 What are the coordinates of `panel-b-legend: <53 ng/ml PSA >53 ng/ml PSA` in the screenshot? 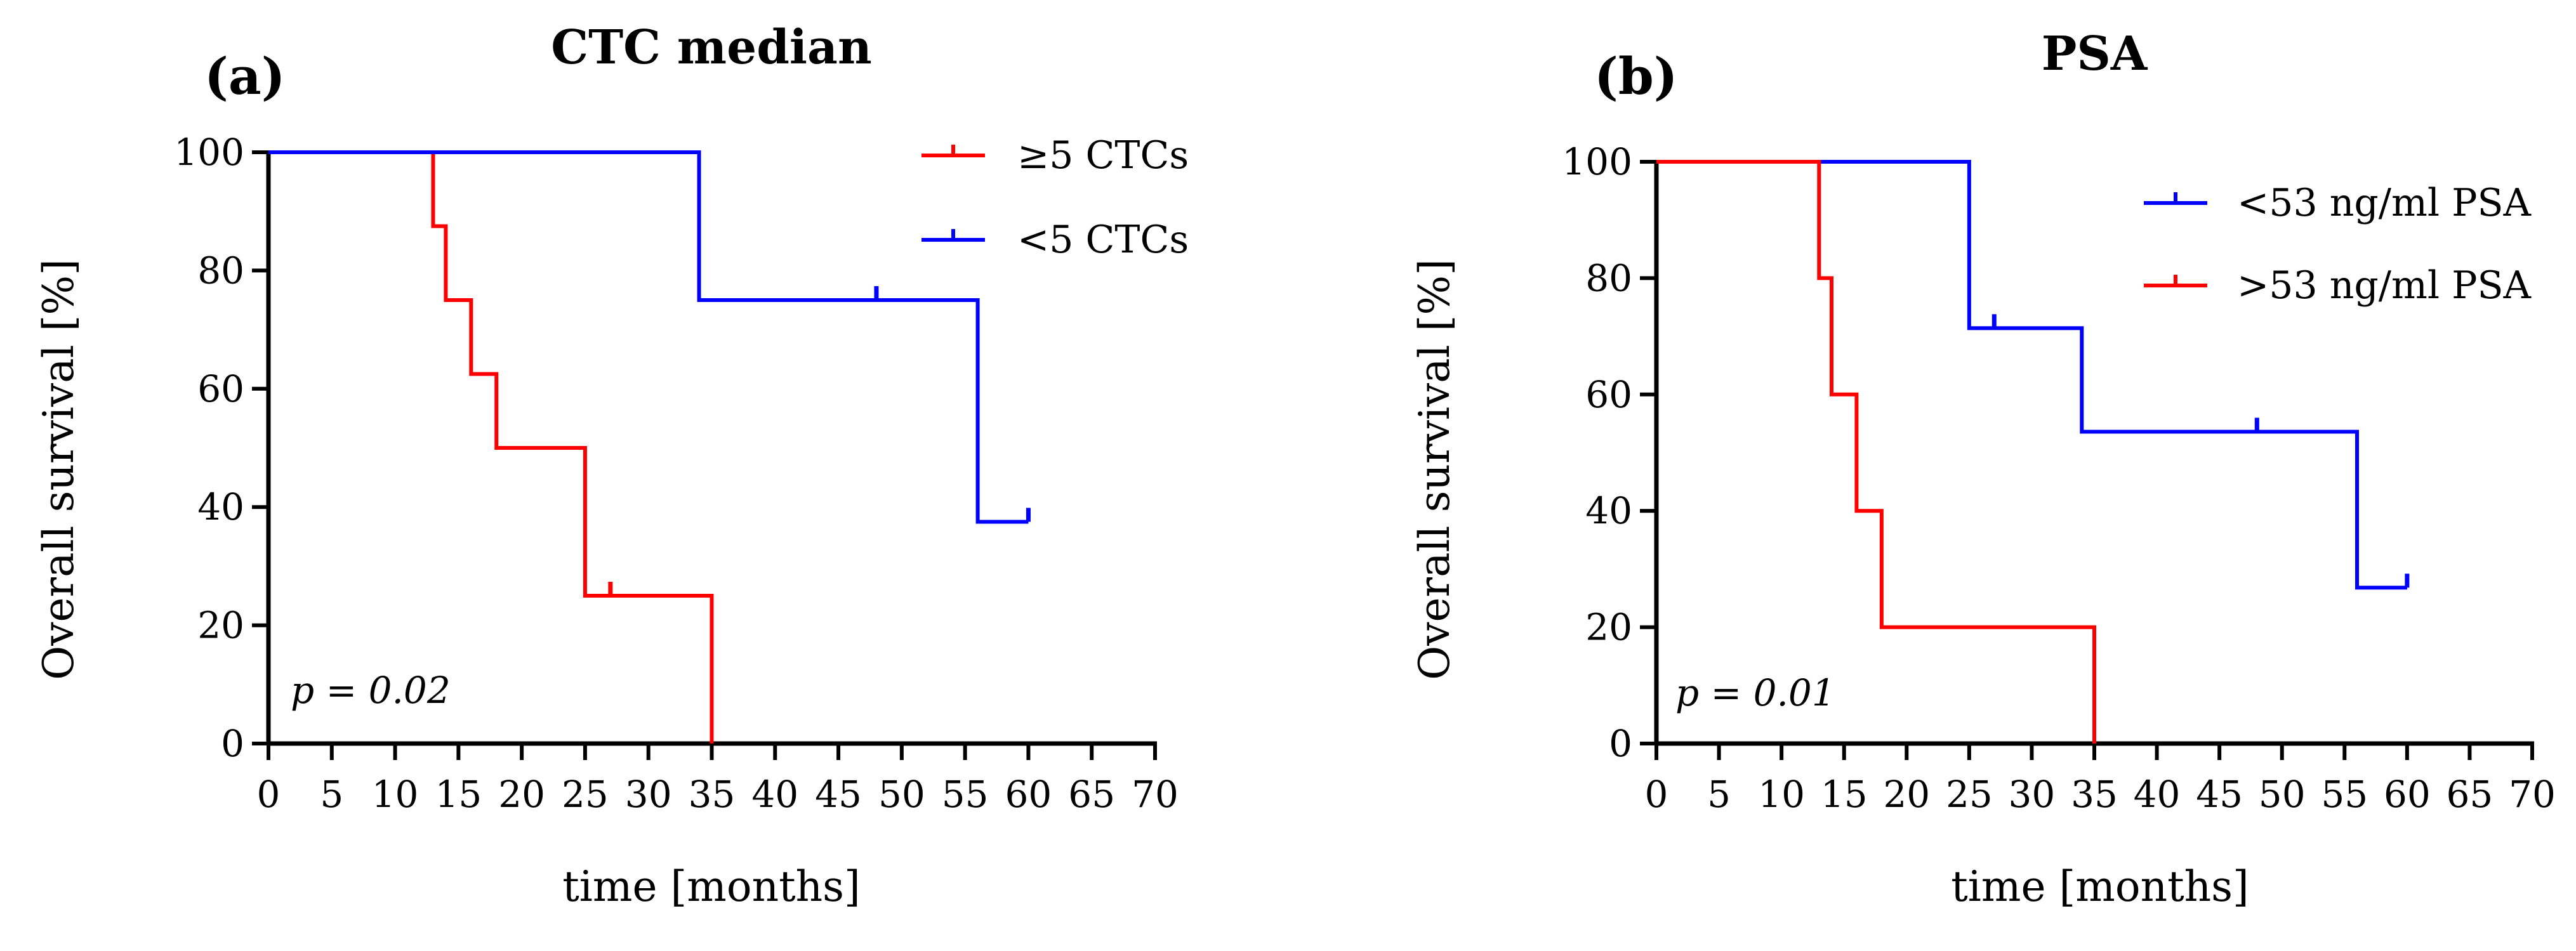 It's located at (2338, 244).